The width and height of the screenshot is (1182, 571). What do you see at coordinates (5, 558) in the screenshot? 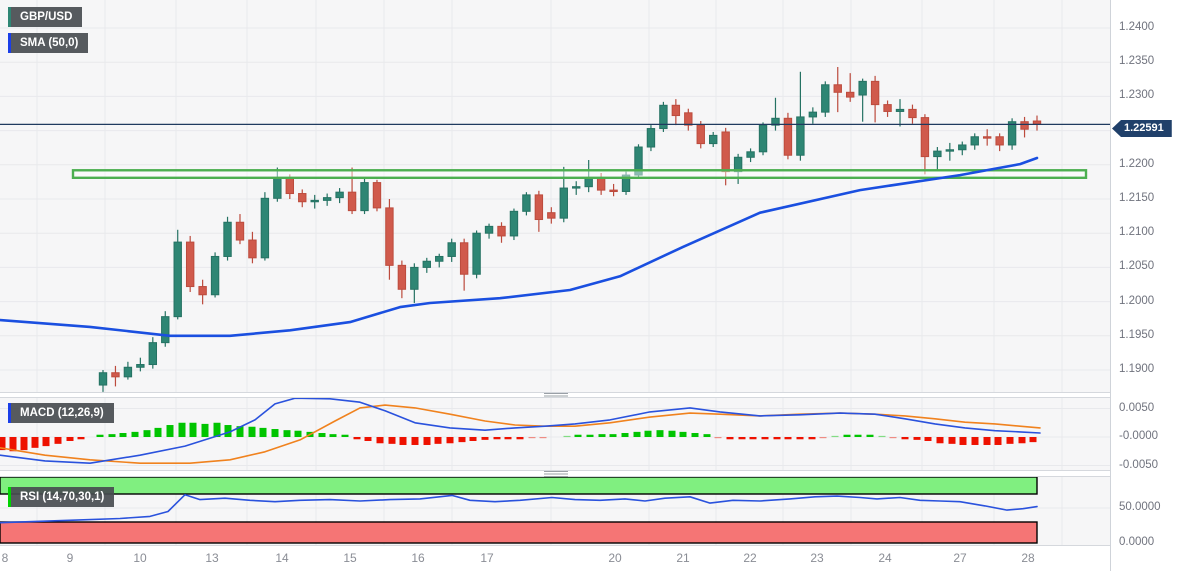
I see `date-tick-label: 8` at bounding box center [5, 558].